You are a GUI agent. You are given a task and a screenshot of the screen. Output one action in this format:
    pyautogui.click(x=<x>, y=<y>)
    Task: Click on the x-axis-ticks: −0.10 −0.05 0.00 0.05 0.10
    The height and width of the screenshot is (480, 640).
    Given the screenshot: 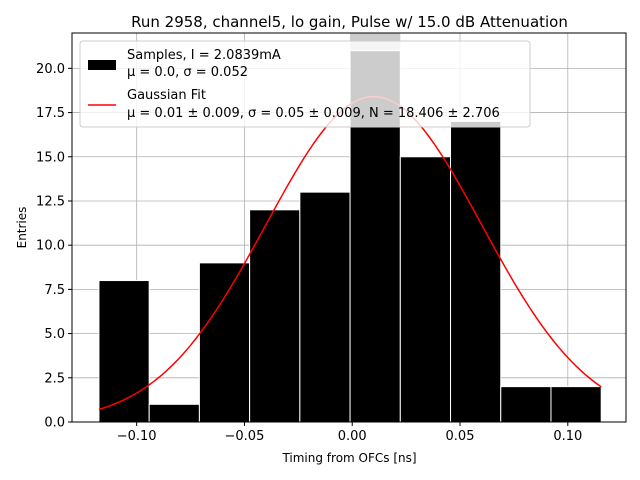 What is the action you would take?
    pyautogui.click(x=349, y=433)
    